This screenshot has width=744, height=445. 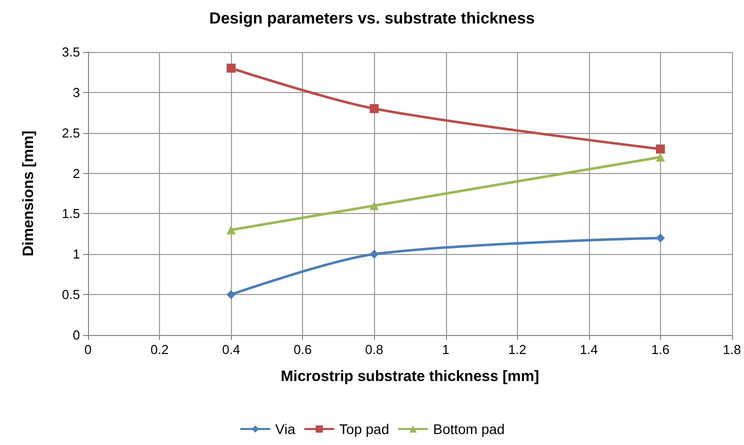 I want to click on y-axis-title: Dimensions [mm], so click(x=28, y=193).